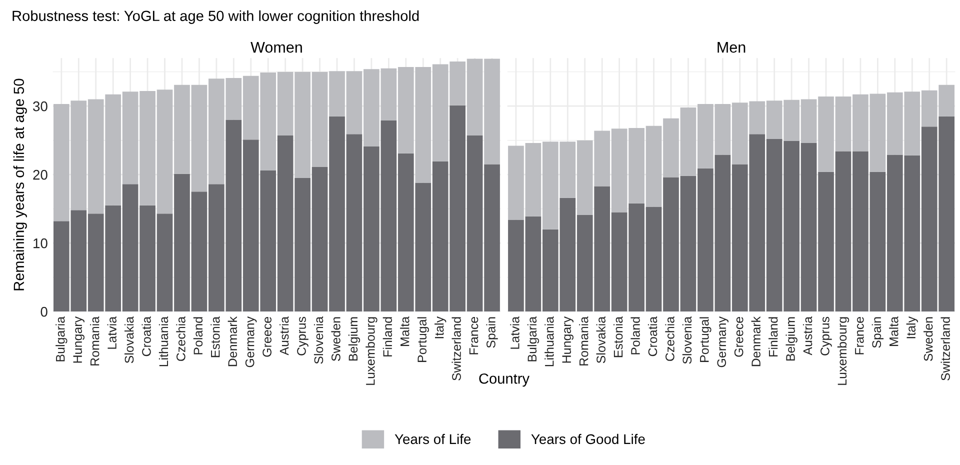 Image resolution: width=960 pixels, height=465 pixels. What do you see at coordinates (215, 17) in the screenshot?
I see `text: Robustness test: YoGL at age 50 with lower cognition threshold` at bounding box center [215, 17].